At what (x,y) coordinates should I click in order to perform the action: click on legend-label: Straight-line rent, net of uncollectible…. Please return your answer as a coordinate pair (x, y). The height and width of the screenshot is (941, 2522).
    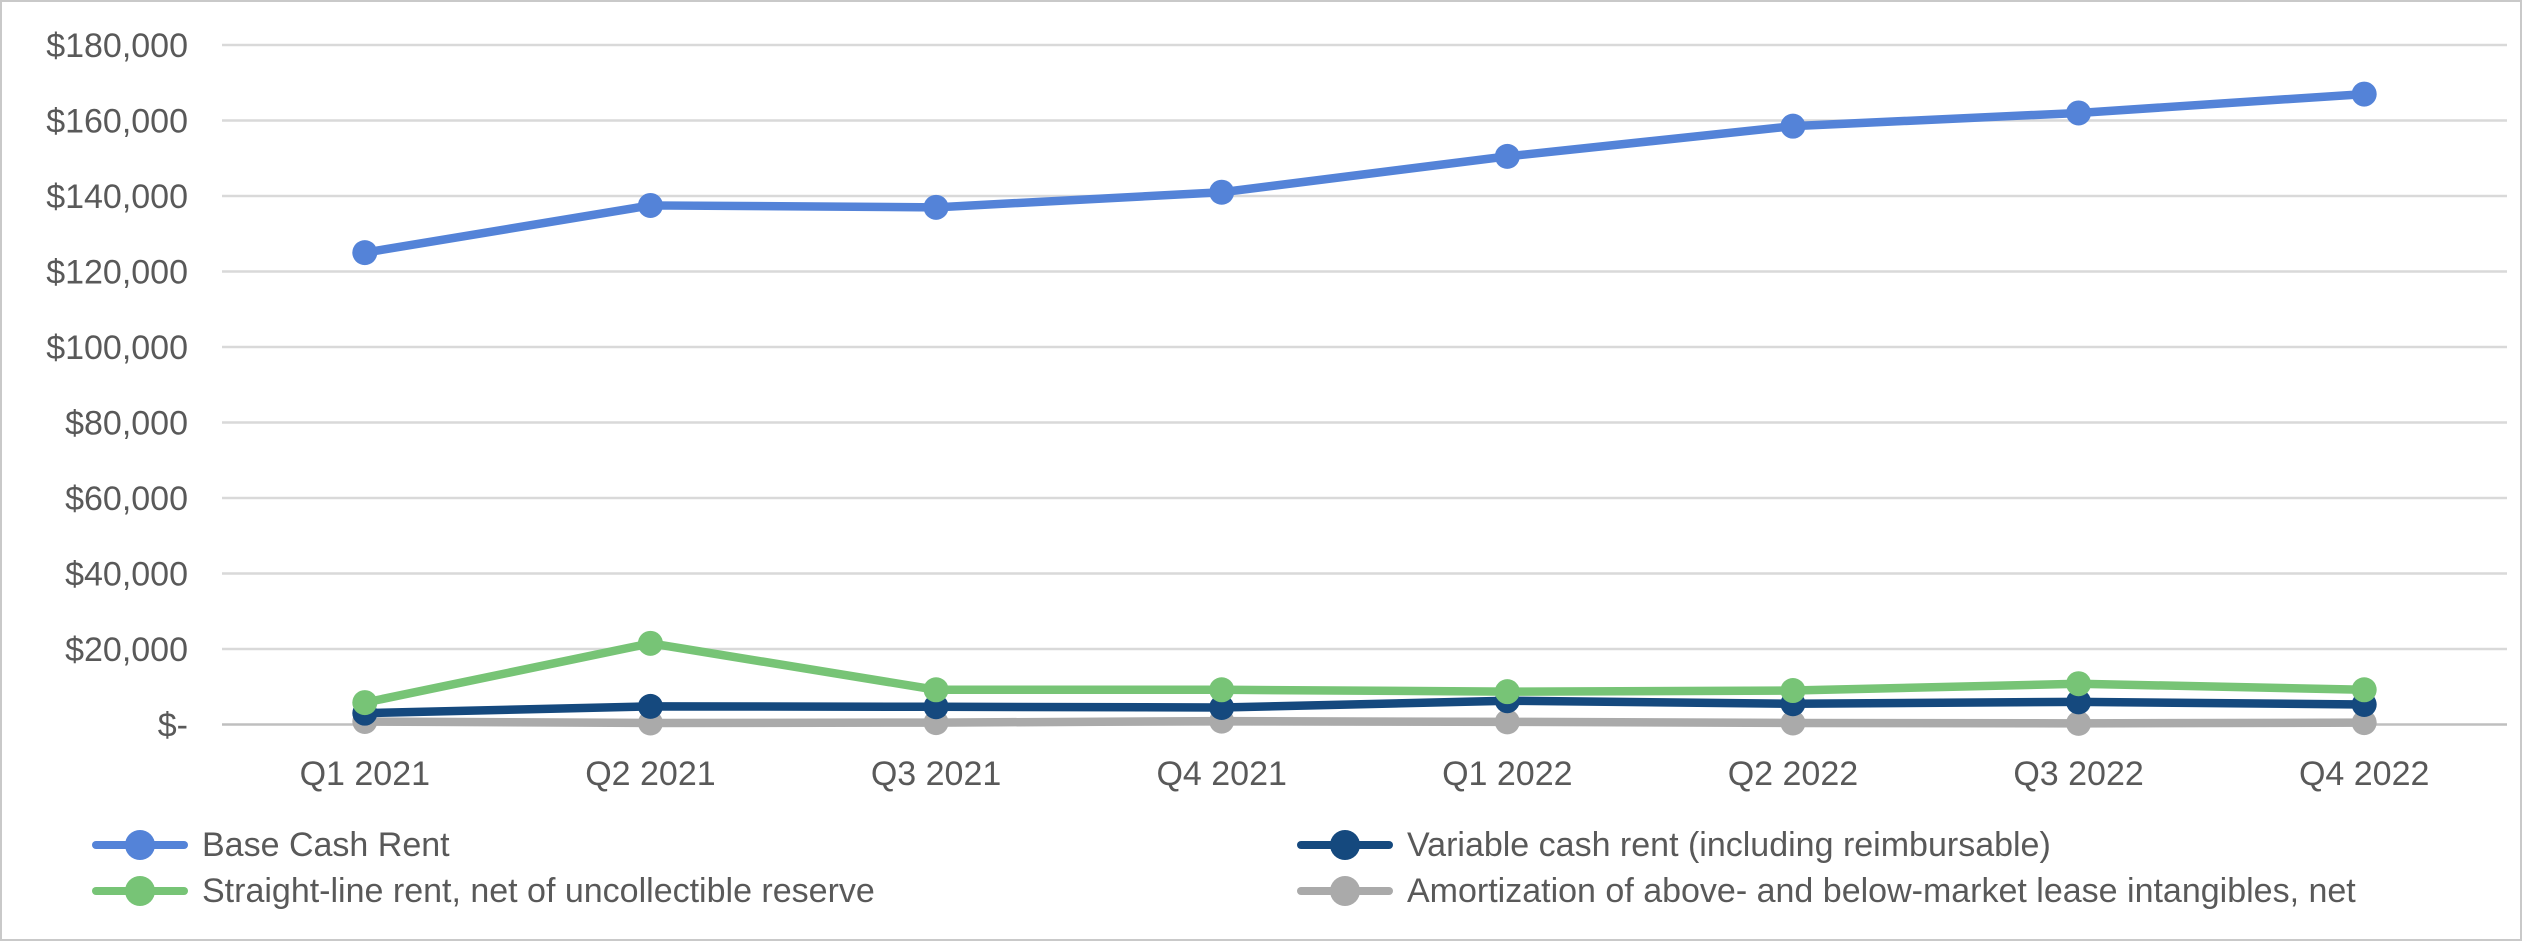
    Looking at the image, I should click on (538, 891).